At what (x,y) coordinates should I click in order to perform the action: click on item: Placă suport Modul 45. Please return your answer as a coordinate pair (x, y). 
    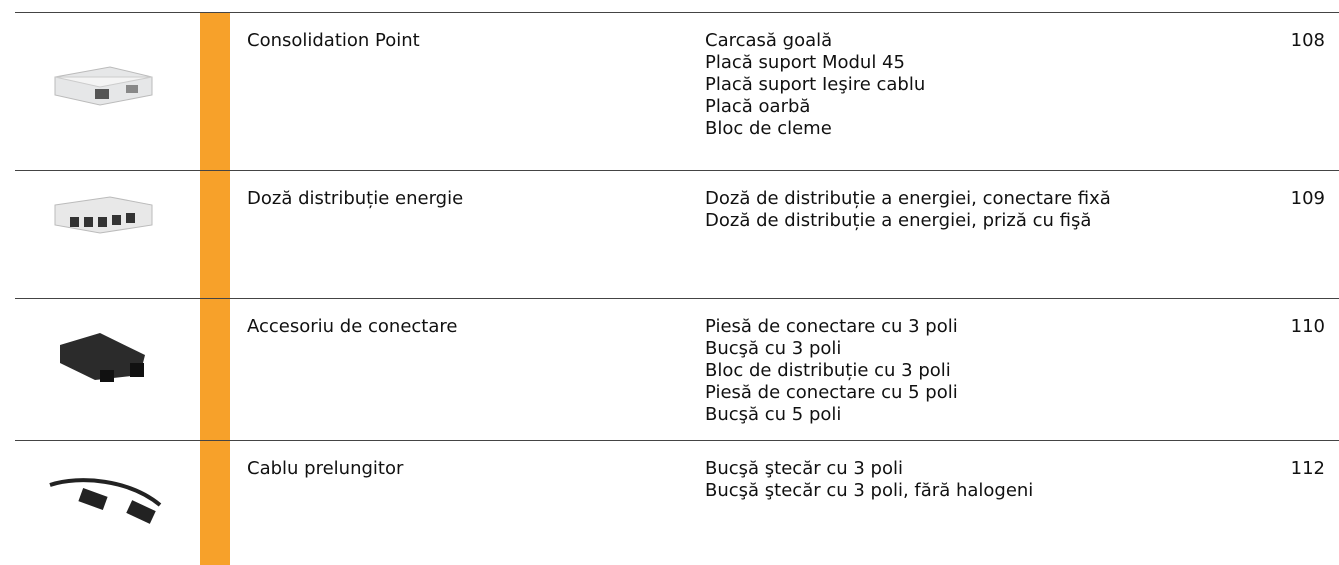
    Looking at the image, I should click on (805, 62).